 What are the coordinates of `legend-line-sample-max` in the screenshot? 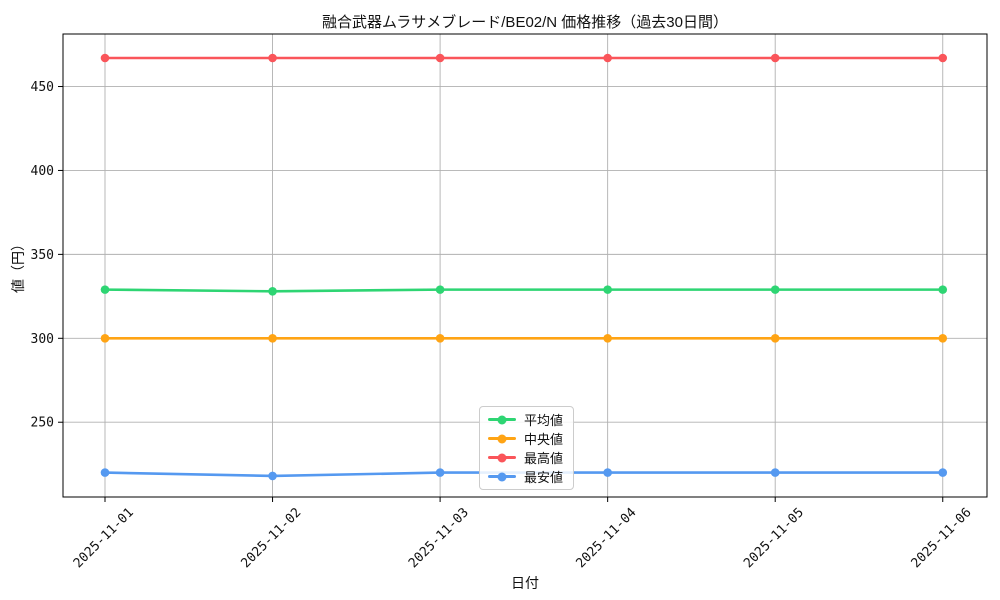 It's located at (502, 457).